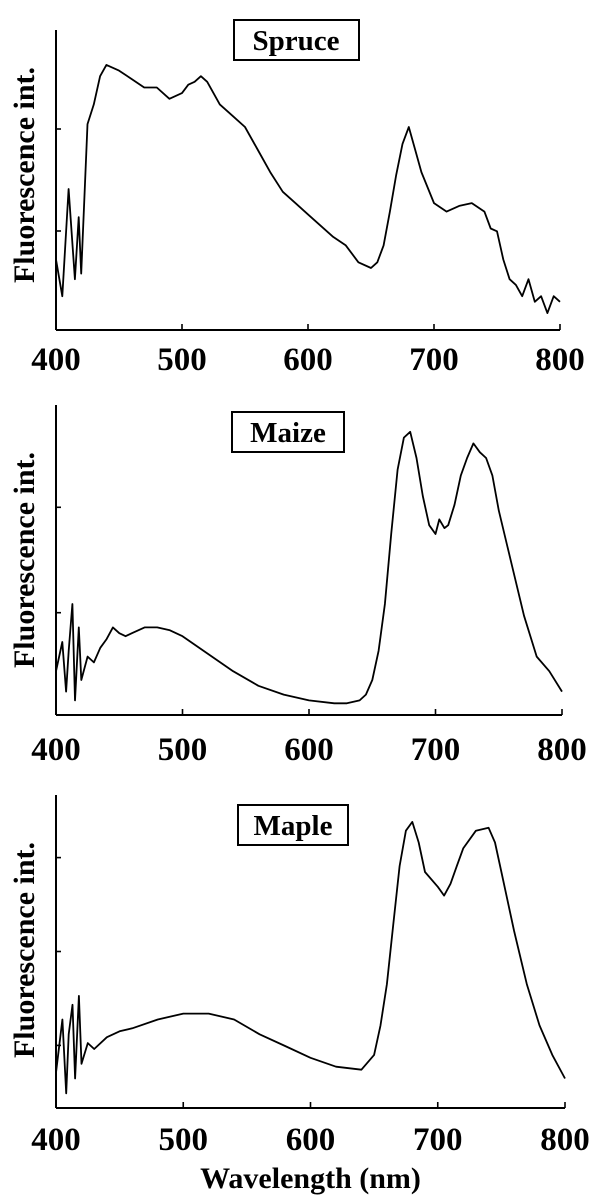  What do you see at coordinates (24, 950) in the screenshot?
I see `y-axis-title-maple: Fluorescence int.` at bounding box center [24, 950].